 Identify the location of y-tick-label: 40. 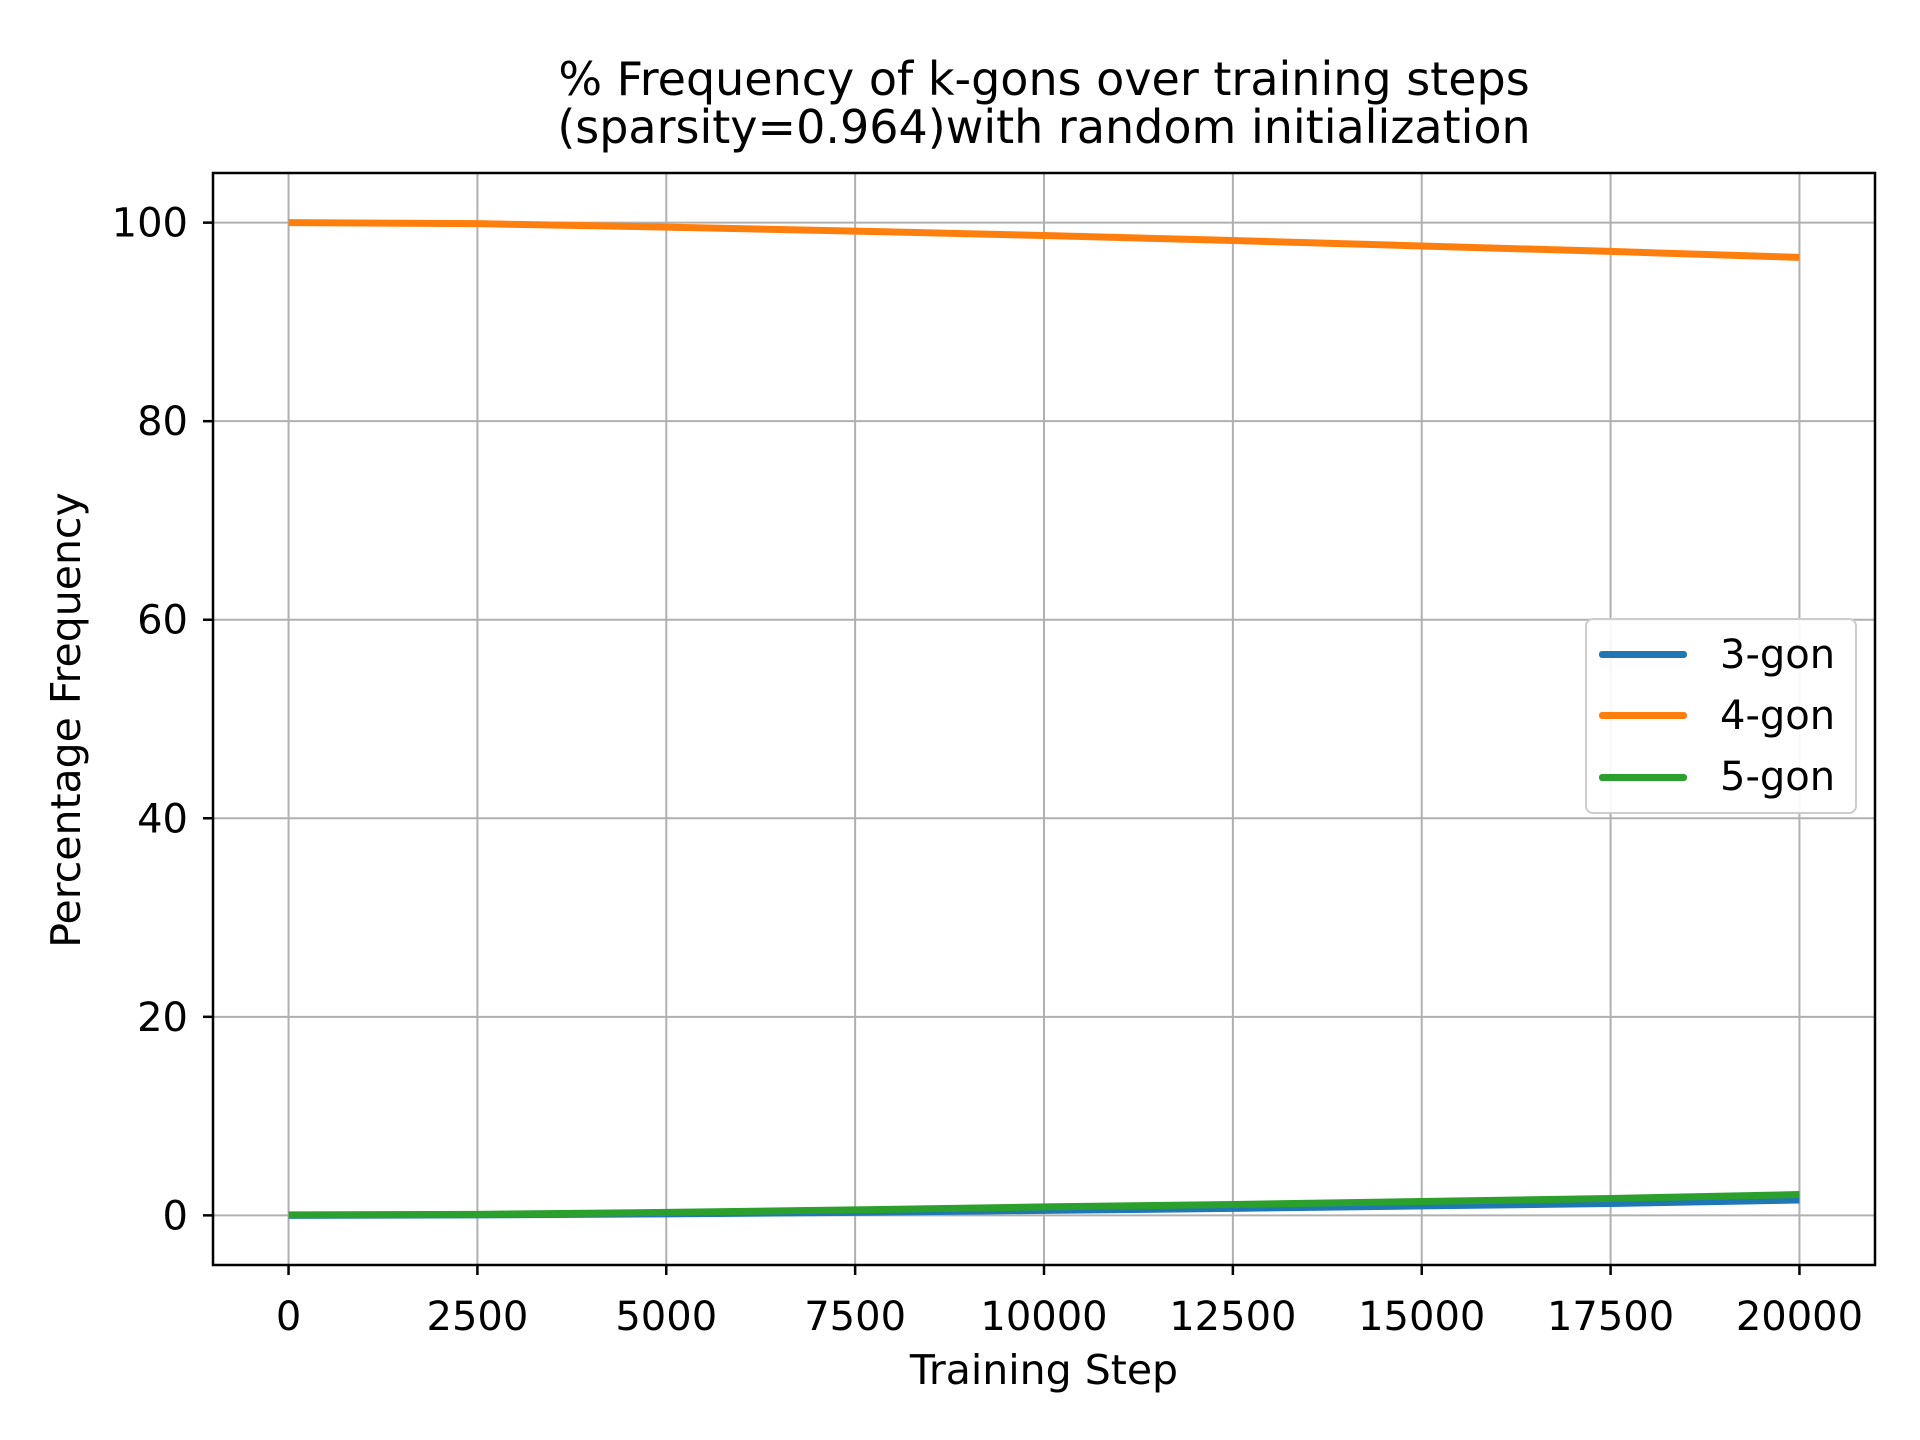
(162, 819).